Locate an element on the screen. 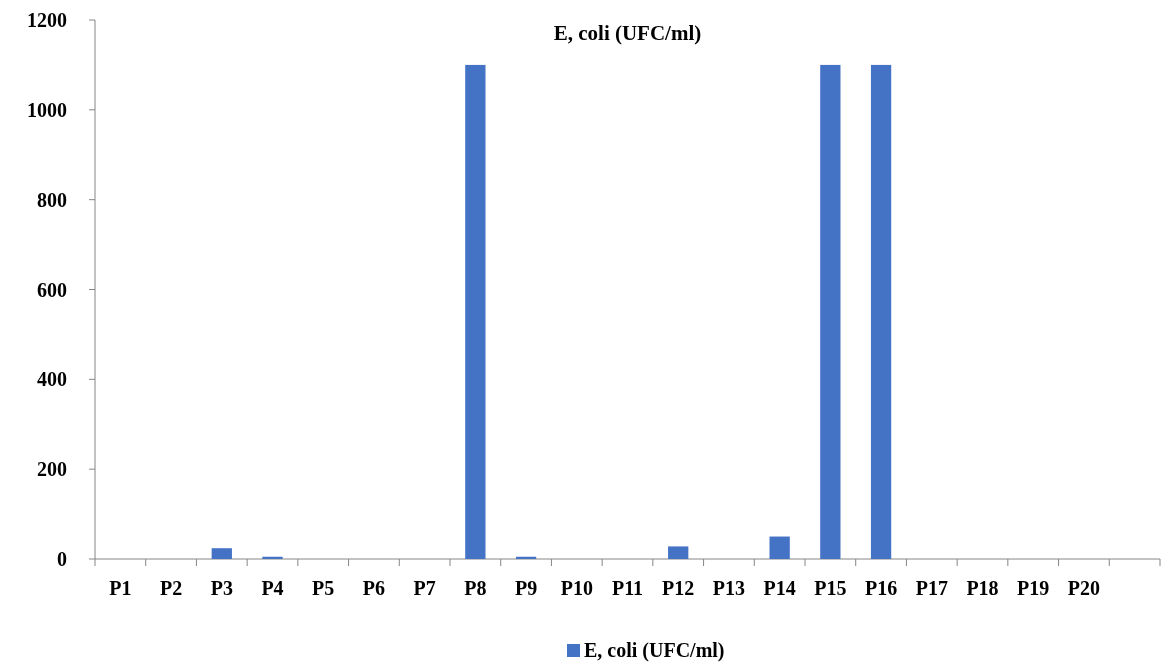 The height and width of the screenshot is (671, 1167). y-tick-label: 800 is located at coordinates (52, 199).